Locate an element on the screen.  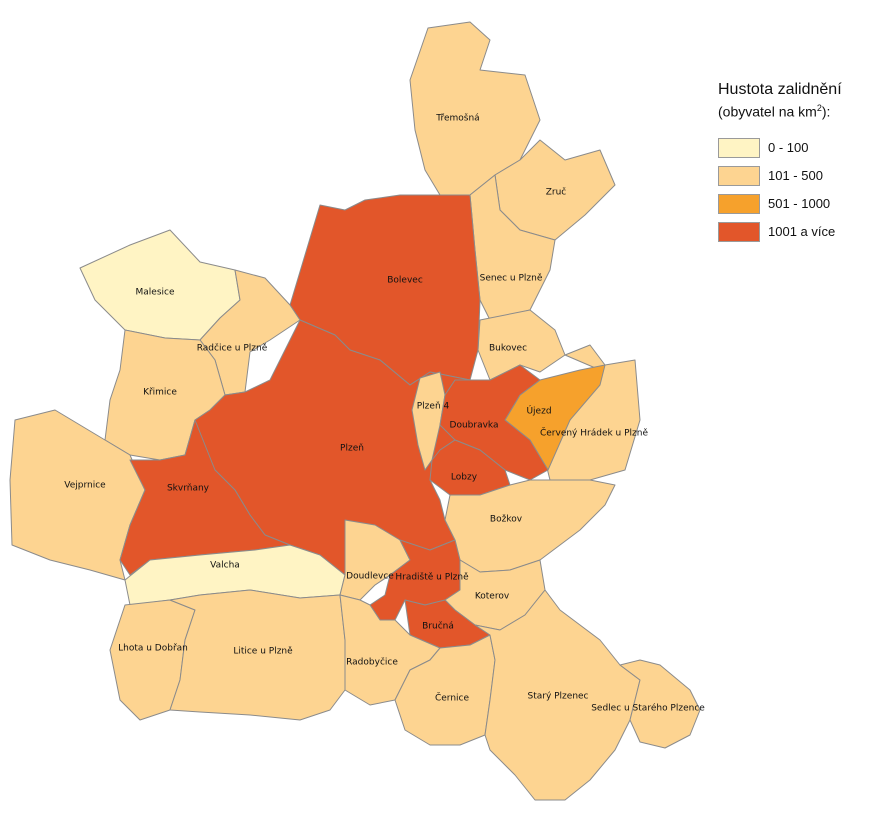
label-doudlevce: Doudlevce is located at coordinates (370, 577).